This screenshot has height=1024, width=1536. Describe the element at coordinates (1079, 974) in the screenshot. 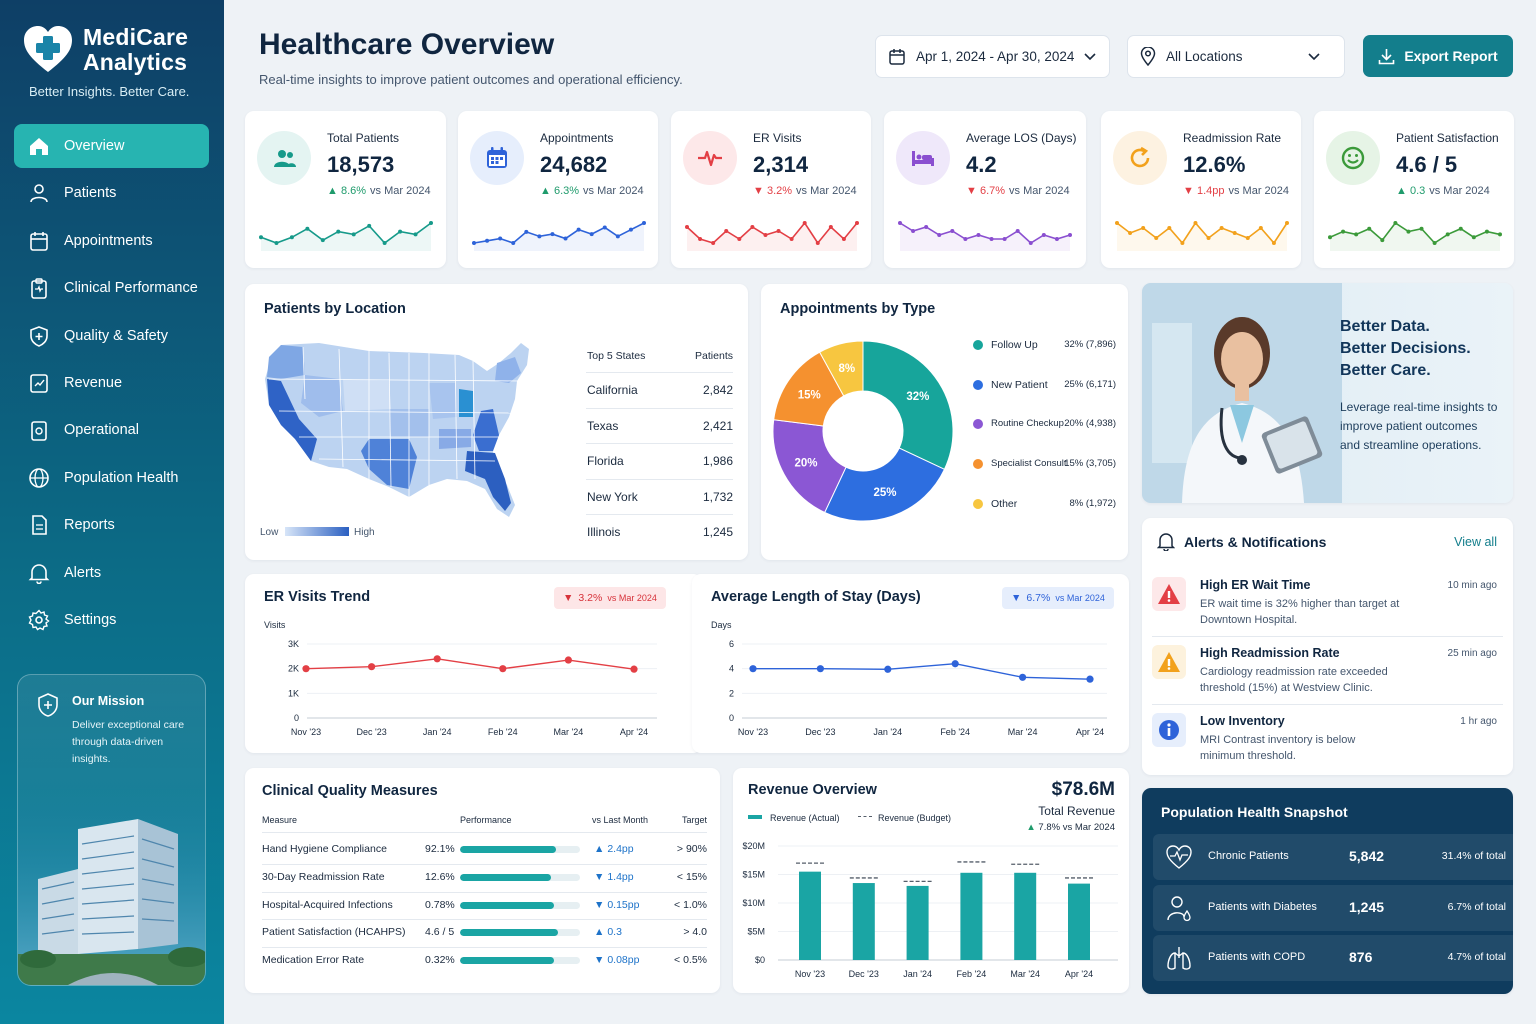

I see `x-tick-label: Apr '24` at that location.